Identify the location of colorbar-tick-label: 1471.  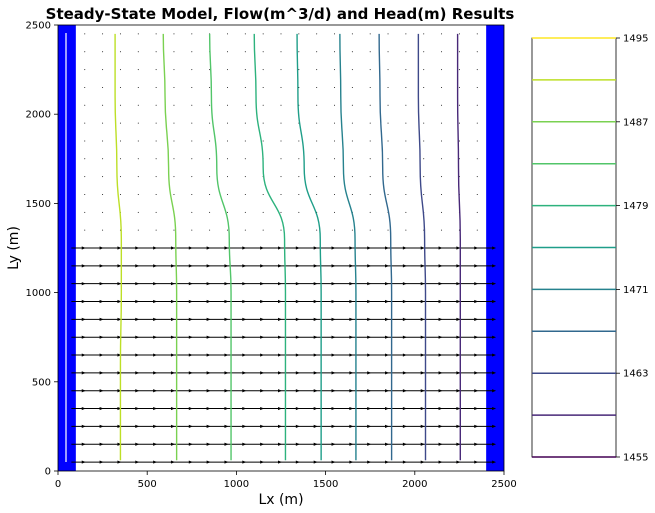
(635, 290).